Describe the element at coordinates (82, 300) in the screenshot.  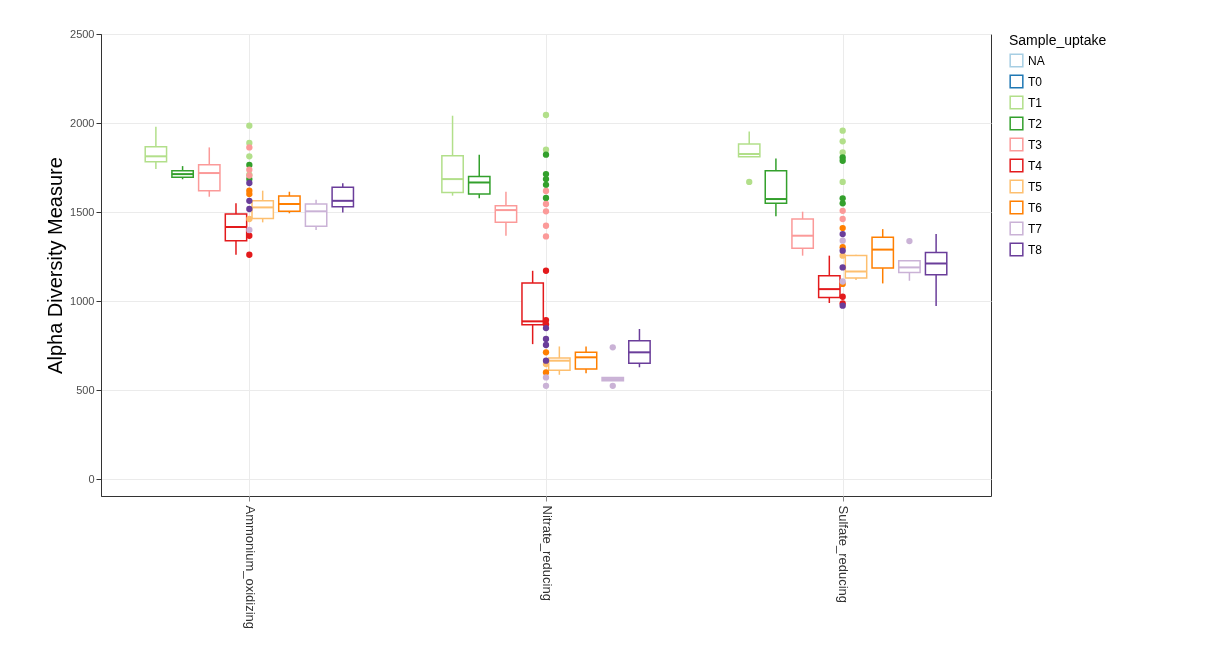
I see `y-tick-label: 1000` at that location.